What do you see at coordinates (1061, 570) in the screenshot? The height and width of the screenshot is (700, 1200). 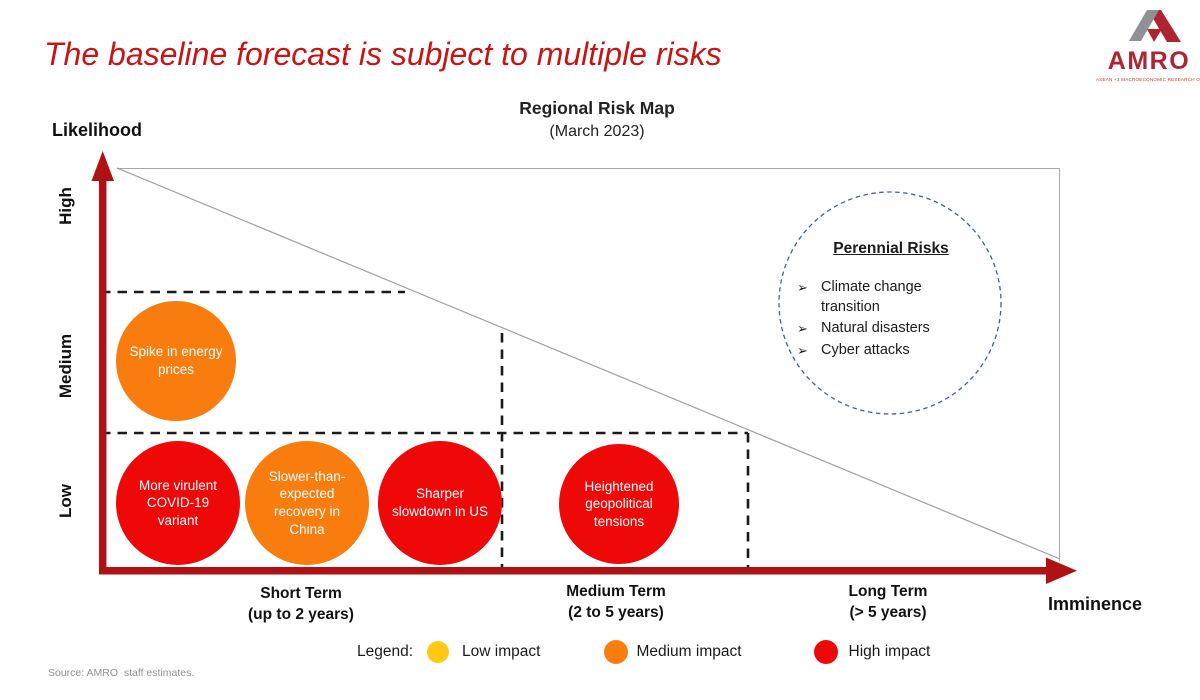 I see `x-axis-arrow-icon` at bounding box center [1061, 570].